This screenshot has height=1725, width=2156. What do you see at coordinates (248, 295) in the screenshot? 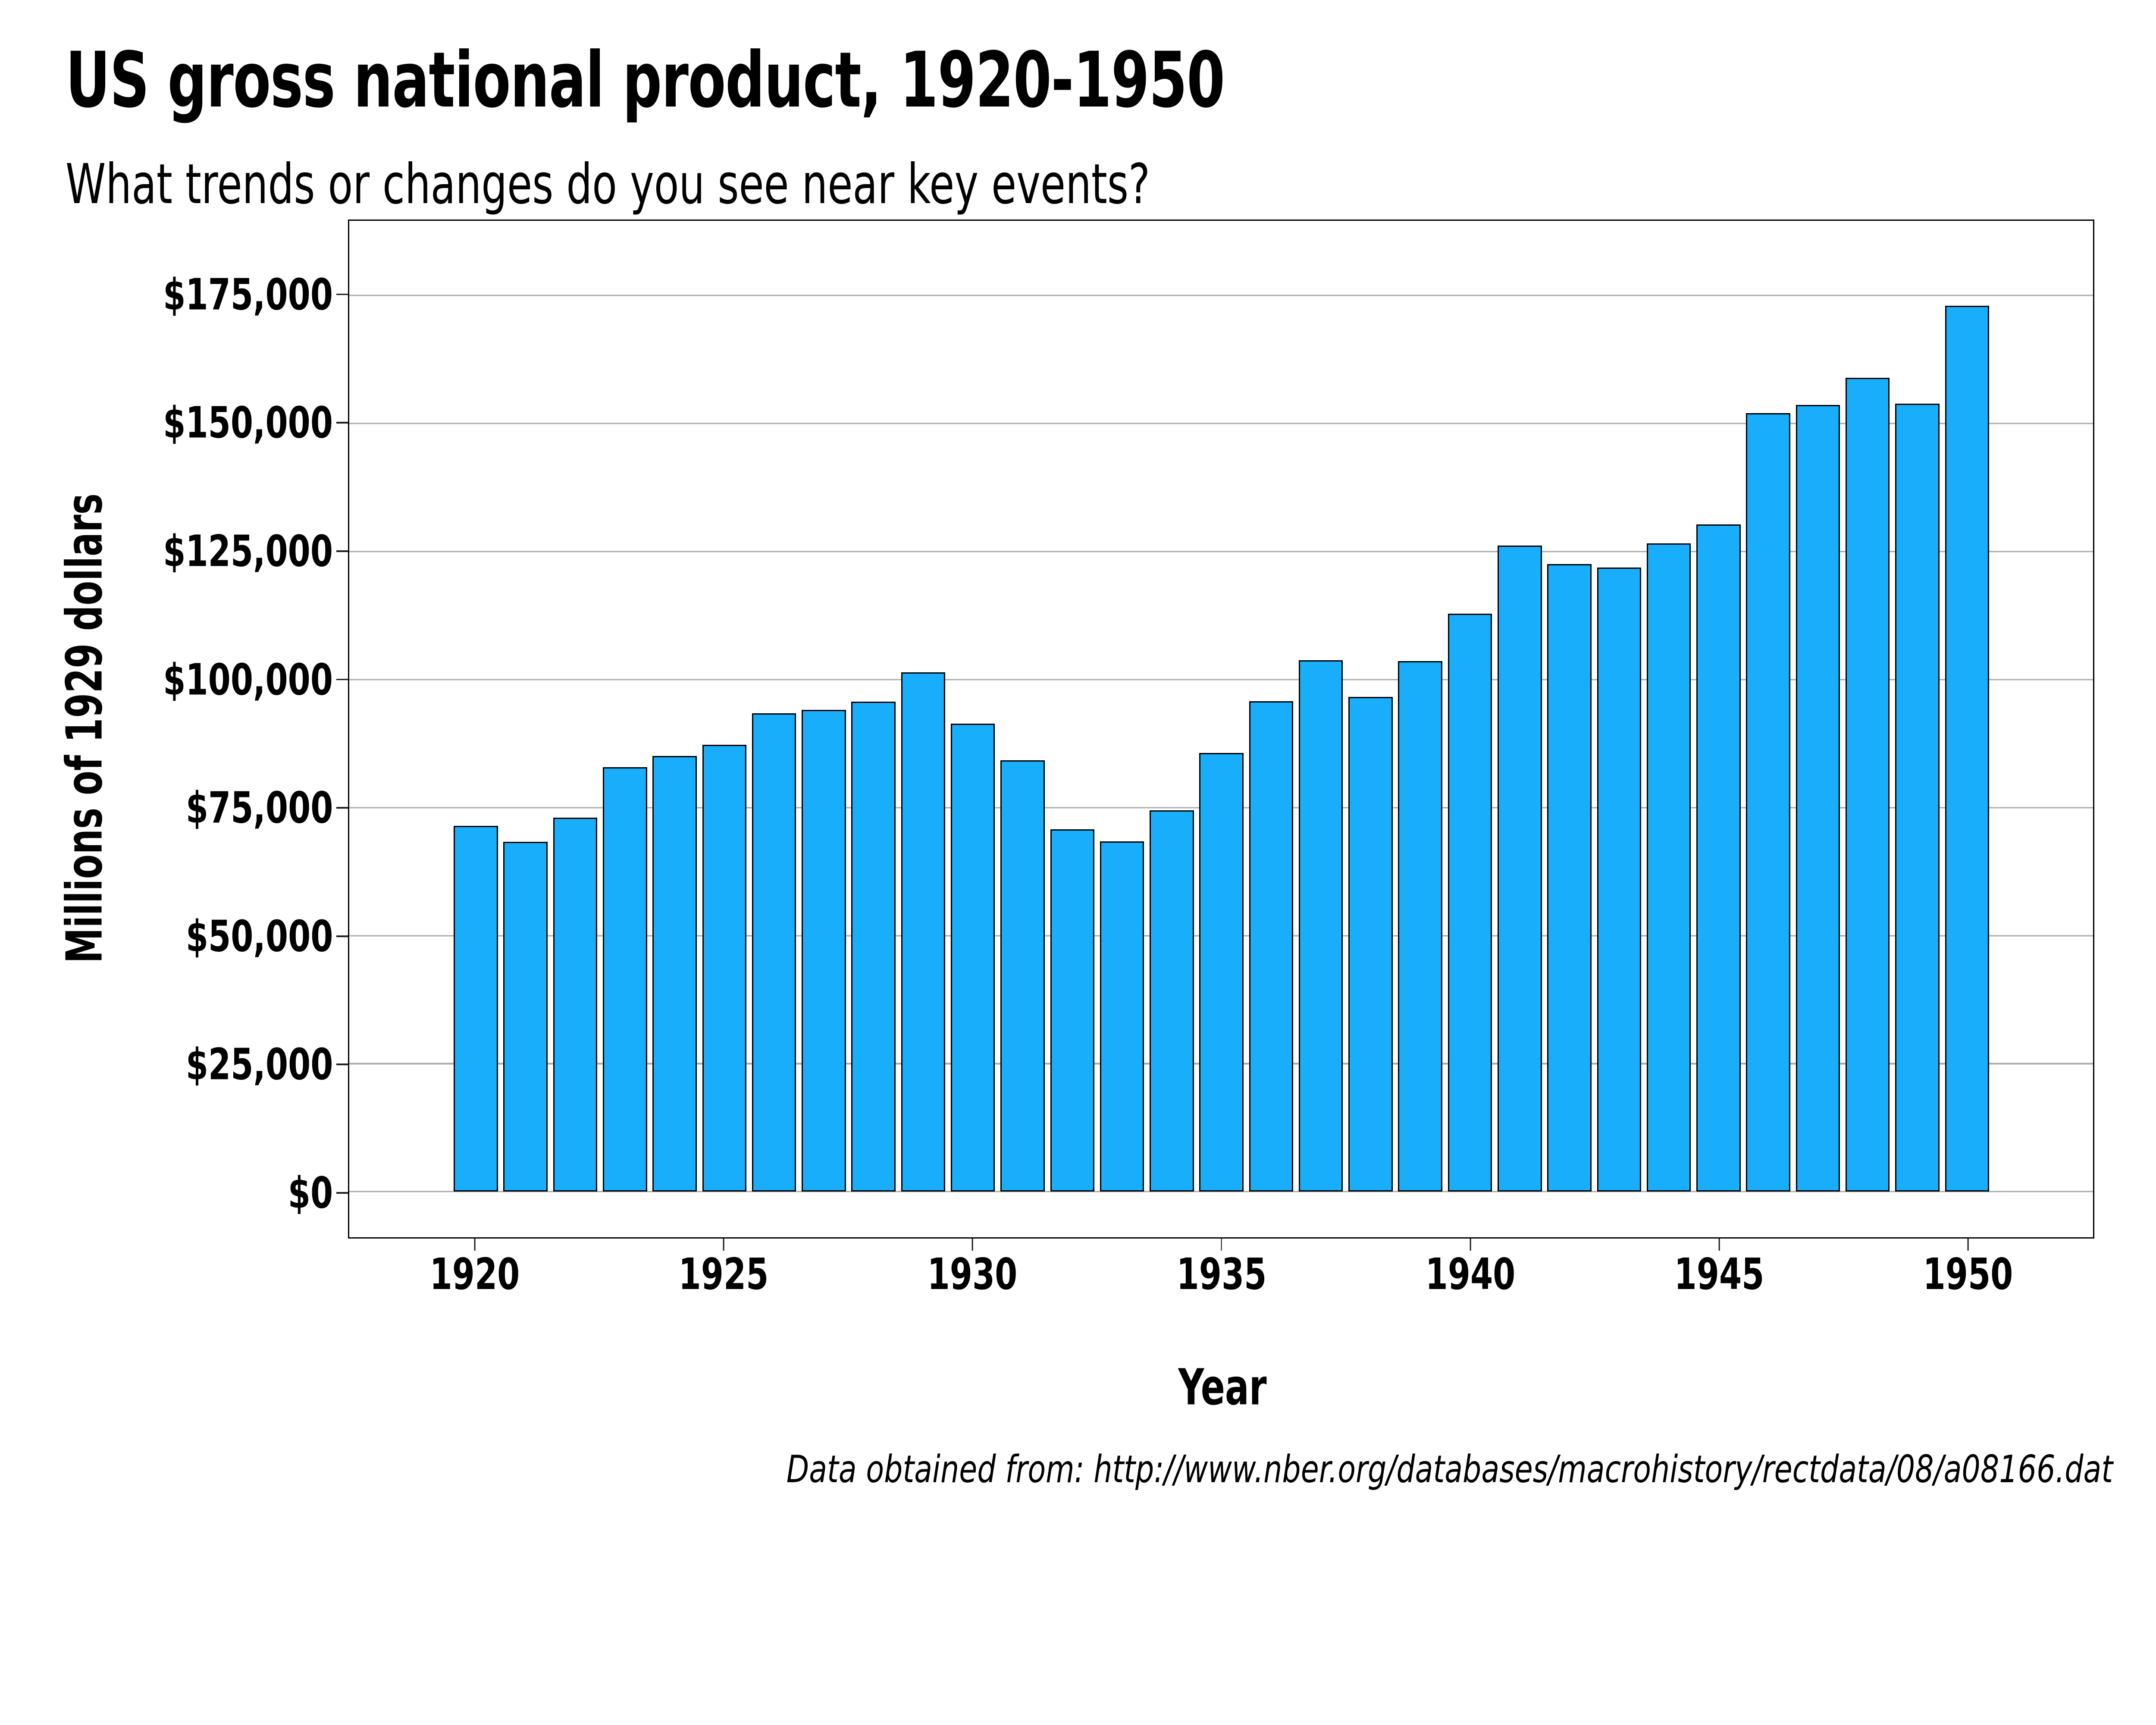
I see `y-tick-label-175000: $175,000` at bounding box center [248, 295].